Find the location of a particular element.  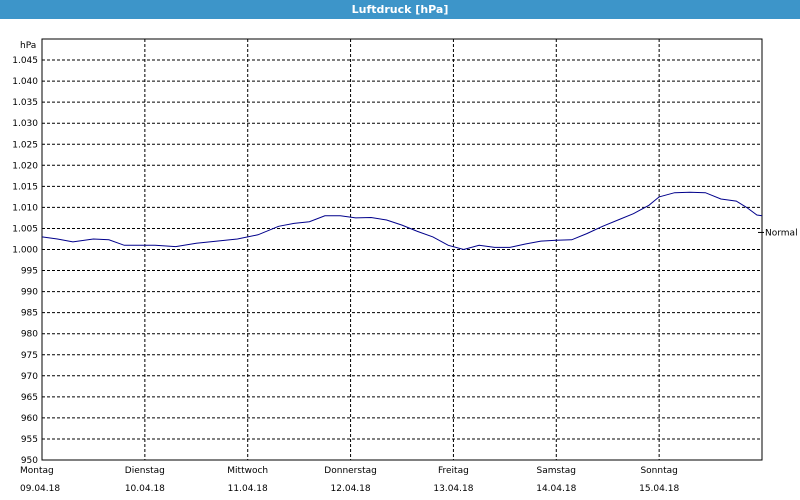

y-tick-label: 990 is located at coordinates (29, 293).